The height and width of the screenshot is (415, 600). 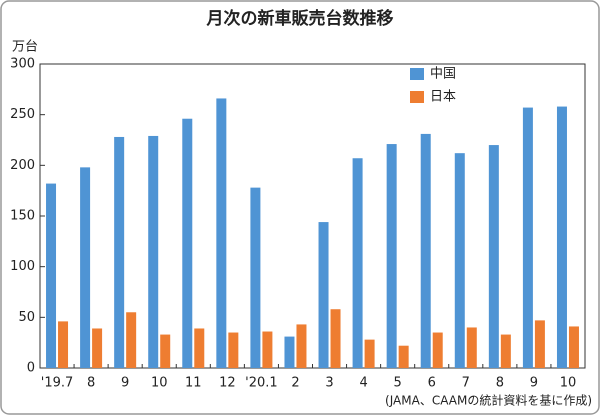 I want to click on y-tick-label: 0, so click(x=31, y=368).